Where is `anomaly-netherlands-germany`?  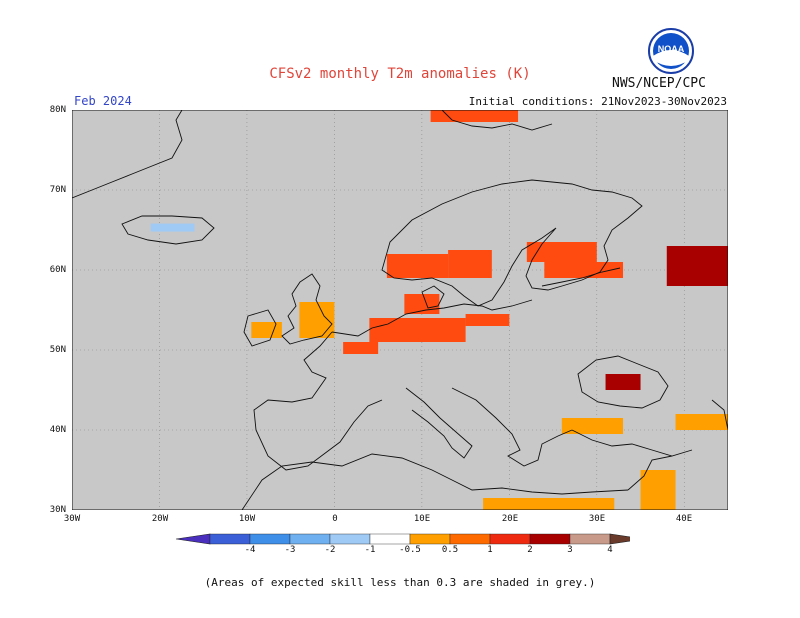
anomaly-netherlands-germany is located at coordinates (417, 330).